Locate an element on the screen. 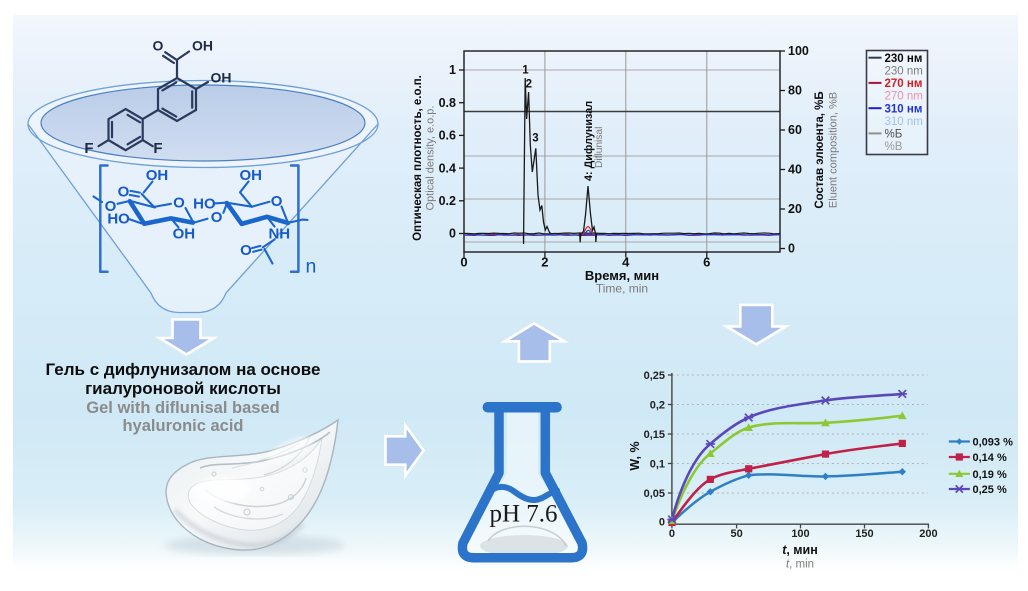  svg-text: 4: Дифлунизал is located at coordinates (589, 141).